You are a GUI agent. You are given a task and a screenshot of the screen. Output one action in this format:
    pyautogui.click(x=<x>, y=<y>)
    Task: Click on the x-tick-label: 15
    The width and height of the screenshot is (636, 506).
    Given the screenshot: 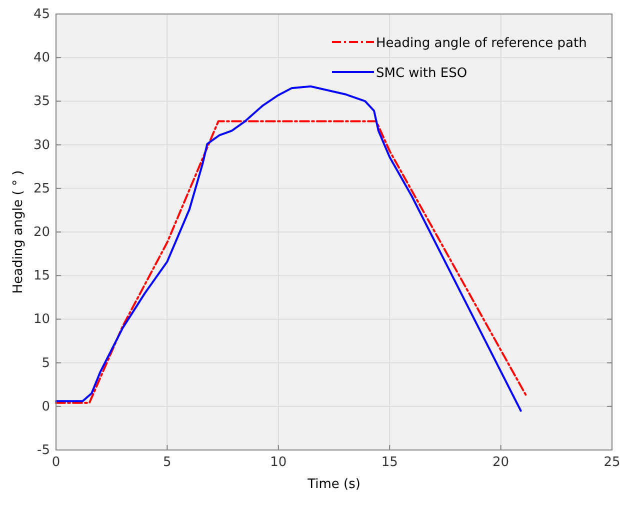 What is the action you would take?
    pyautogui.click(x=389, y=462)
    